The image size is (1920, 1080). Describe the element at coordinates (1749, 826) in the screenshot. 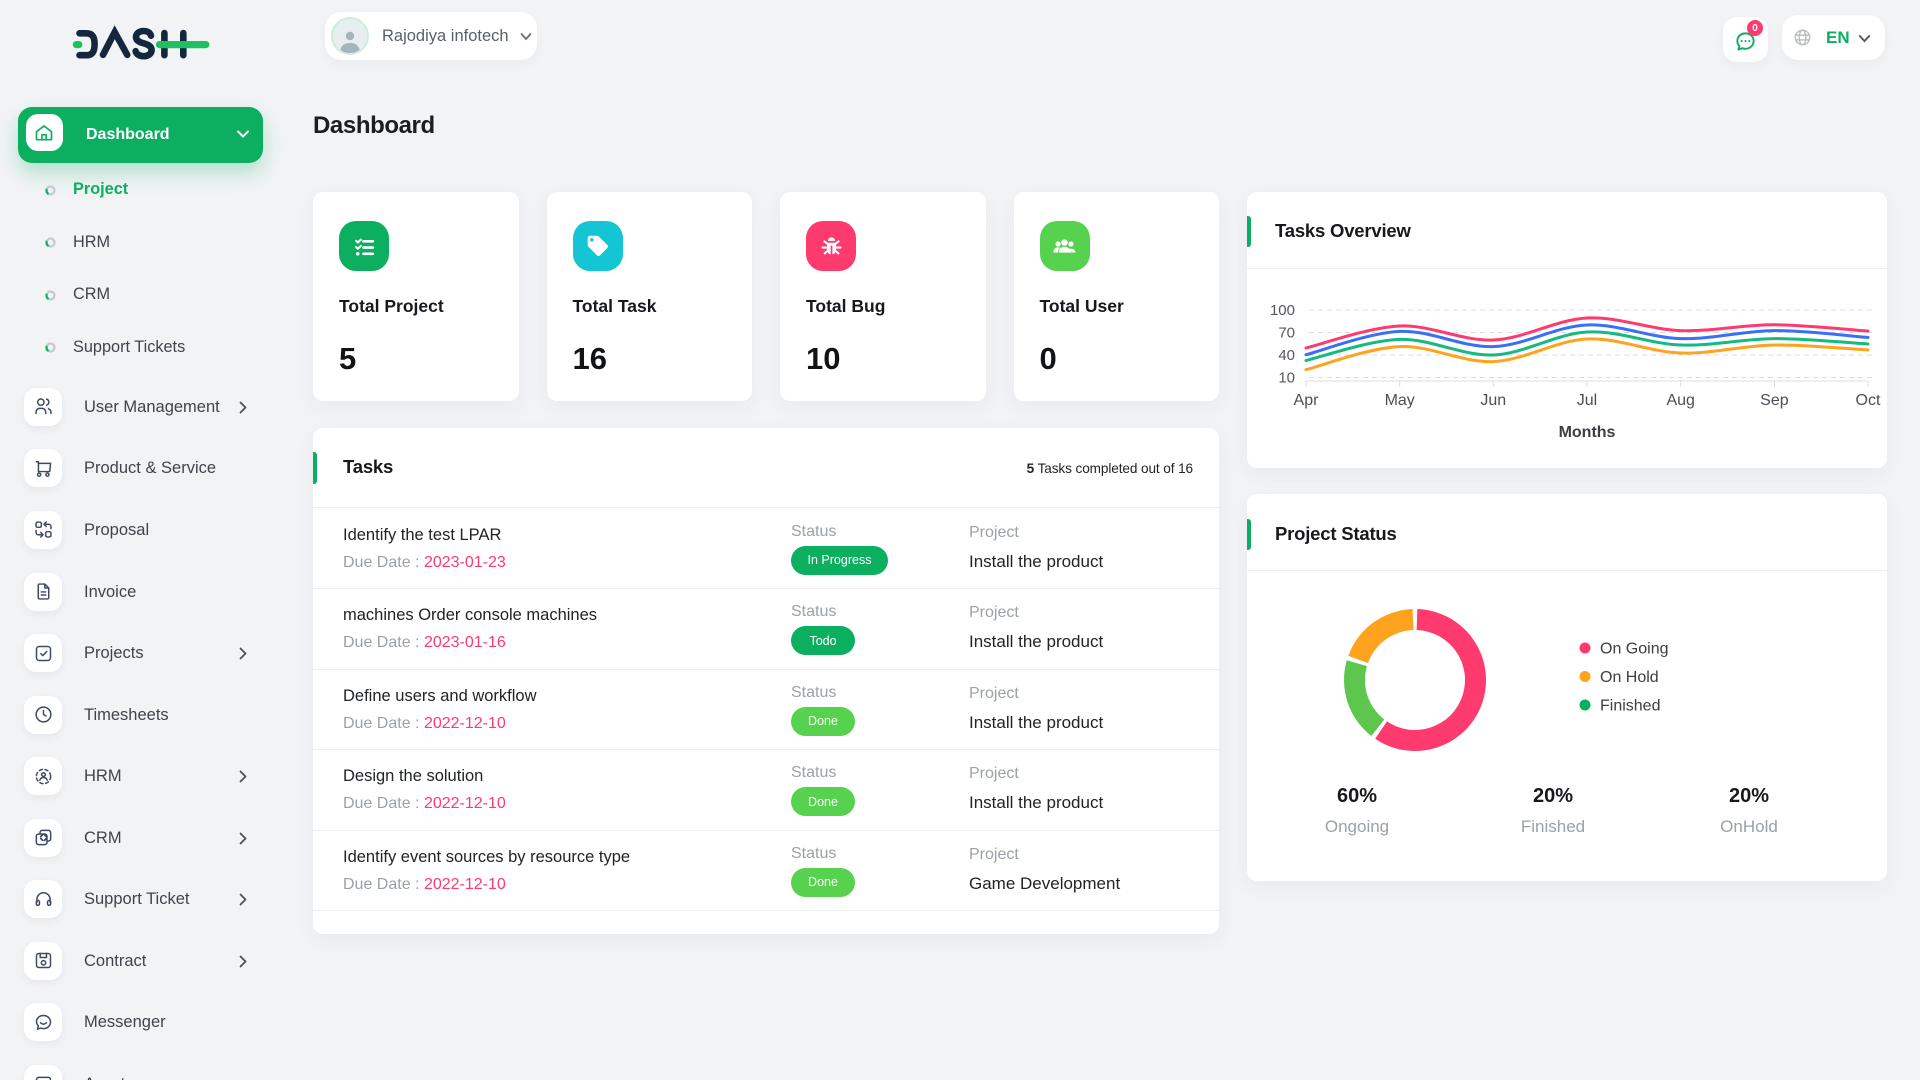

I see `svg-text: OnHold` at that location.